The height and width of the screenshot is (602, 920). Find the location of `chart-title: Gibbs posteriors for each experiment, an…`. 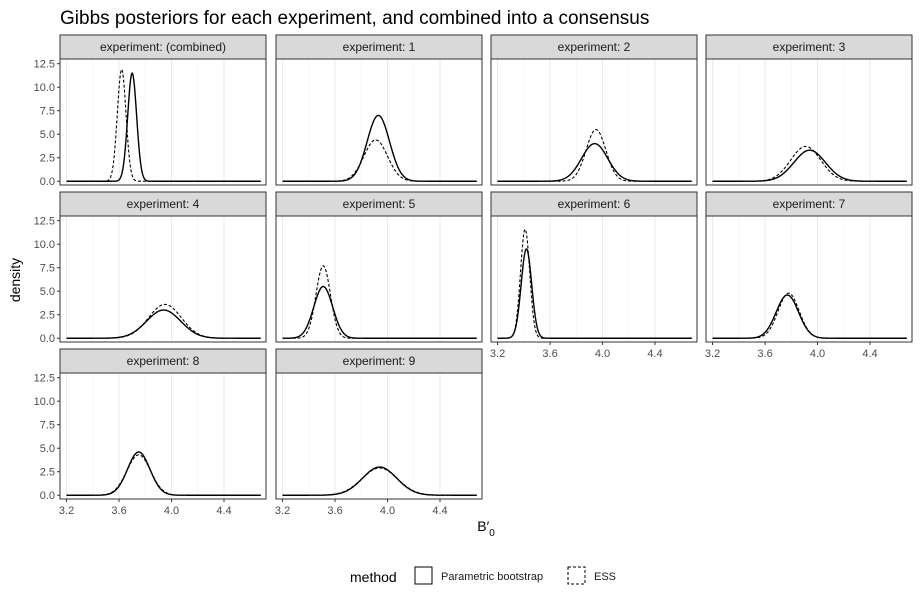

chart-title: Gibbs posteriors for each experiment, an… is located at coordinates (354, 18).